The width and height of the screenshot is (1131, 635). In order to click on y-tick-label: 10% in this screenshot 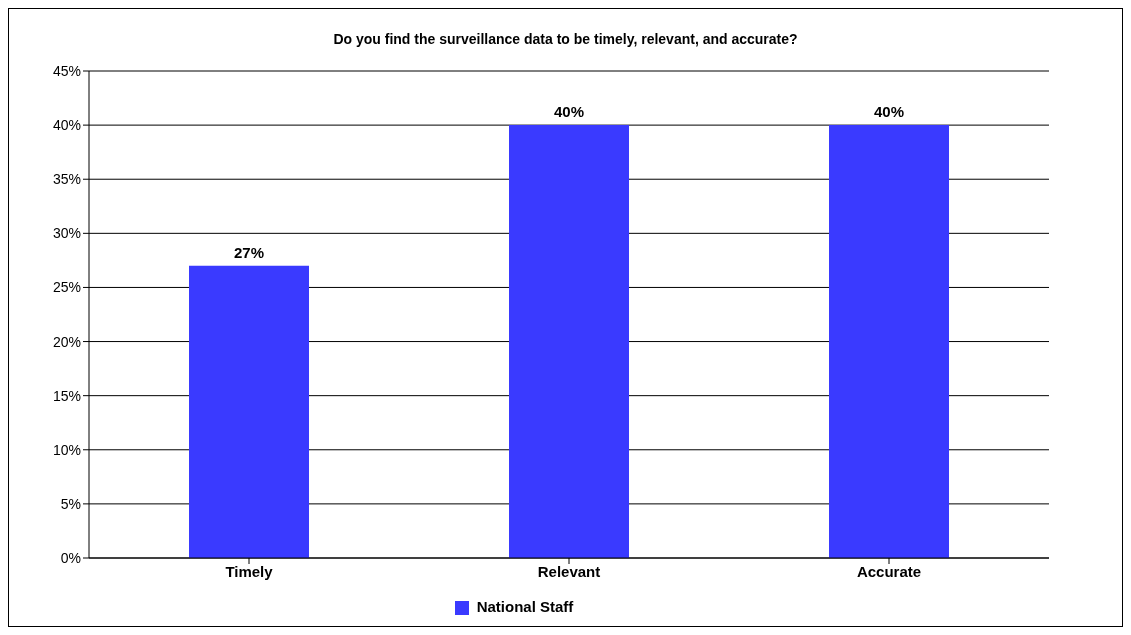, I will do `click(66, 449)`.